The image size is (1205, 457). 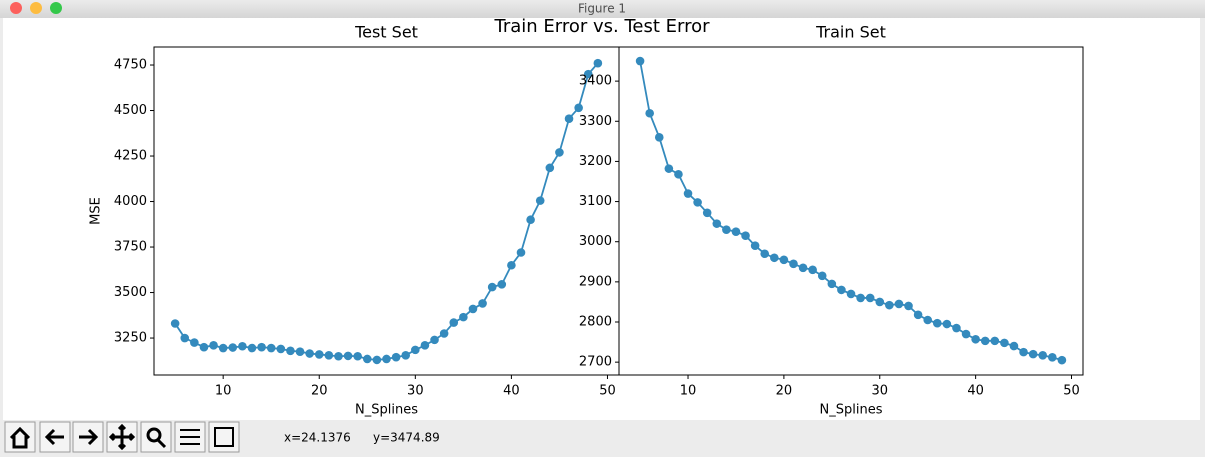 I want to click on x-axis-label: N_Splines, so click(x=386, y=410).